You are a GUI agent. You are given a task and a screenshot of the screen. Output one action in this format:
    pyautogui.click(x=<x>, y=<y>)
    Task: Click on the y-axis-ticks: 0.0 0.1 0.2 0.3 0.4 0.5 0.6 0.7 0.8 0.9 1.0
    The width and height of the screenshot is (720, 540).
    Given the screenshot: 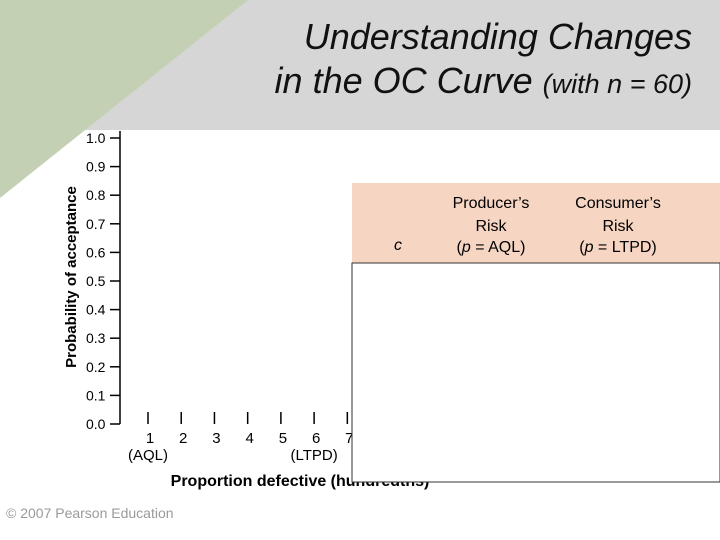 What is the action you would take?
    pyautogui.click(x=103, y=281)
    